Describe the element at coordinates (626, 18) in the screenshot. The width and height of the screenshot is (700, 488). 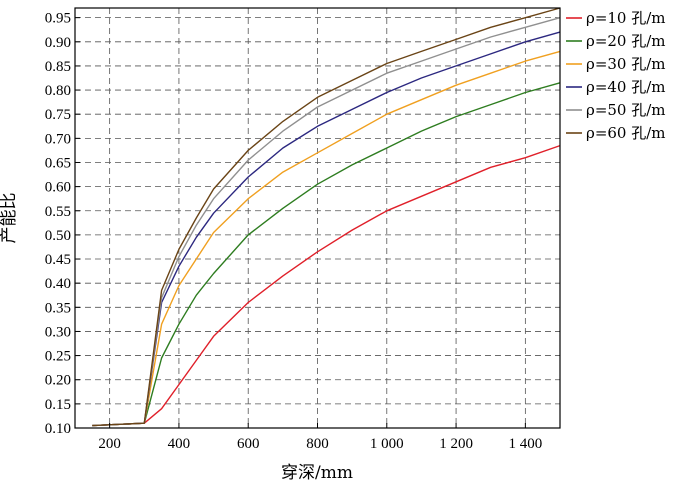
I see `legend-label-1: ρ=10 孔/m` at that location.